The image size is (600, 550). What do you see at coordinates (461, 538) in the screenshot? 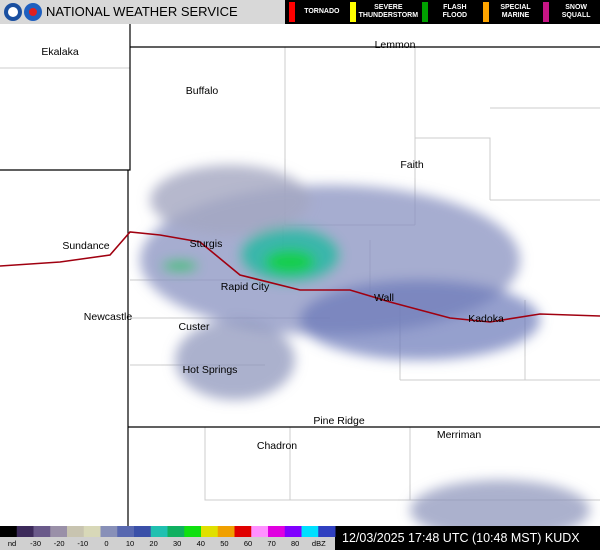
I see `timestamp: 12/03/2025 17:48 UTC (10:48 MST) KUDX` at bounding box center [461, 538].